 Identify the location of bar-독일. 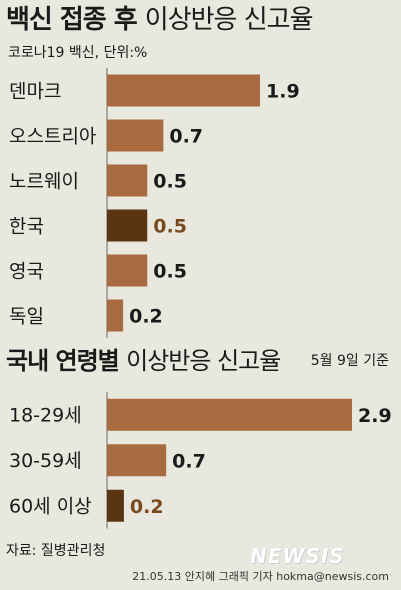
(115, 315).